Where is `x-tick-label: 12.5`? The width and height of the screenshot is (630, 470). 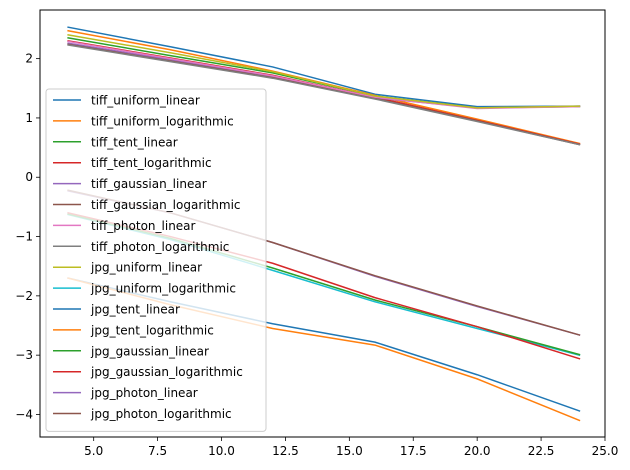 x-tick-label: 12.5 is located at coordinates (285, 451).